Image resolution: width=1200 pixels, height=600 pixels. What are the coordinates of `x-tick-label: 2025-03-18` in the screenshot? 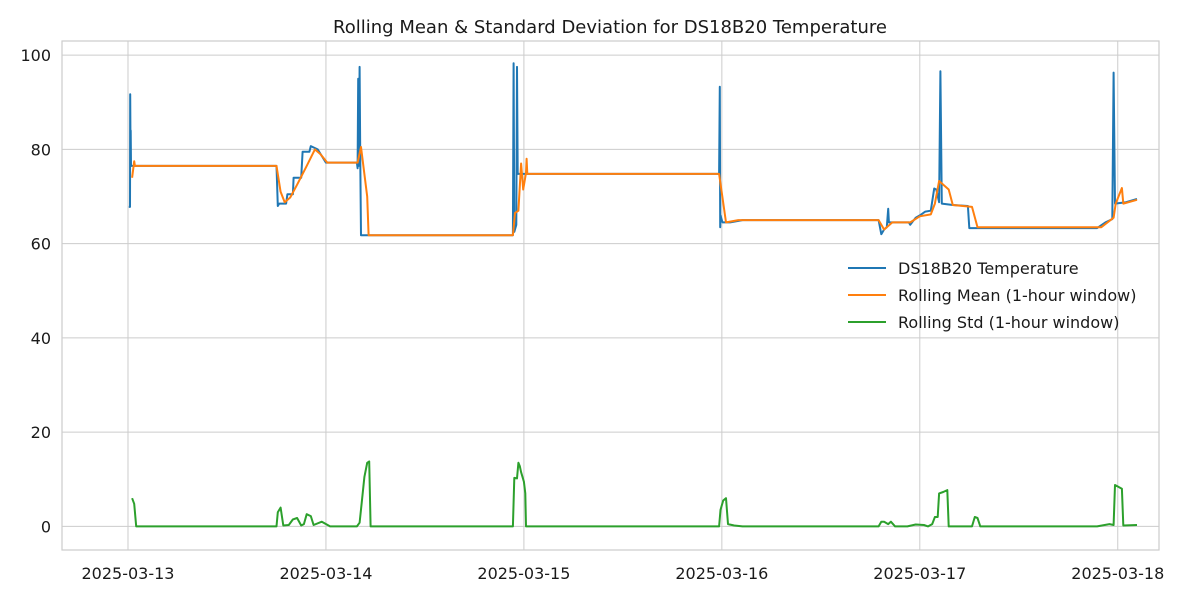 It's located at (1117, 573).